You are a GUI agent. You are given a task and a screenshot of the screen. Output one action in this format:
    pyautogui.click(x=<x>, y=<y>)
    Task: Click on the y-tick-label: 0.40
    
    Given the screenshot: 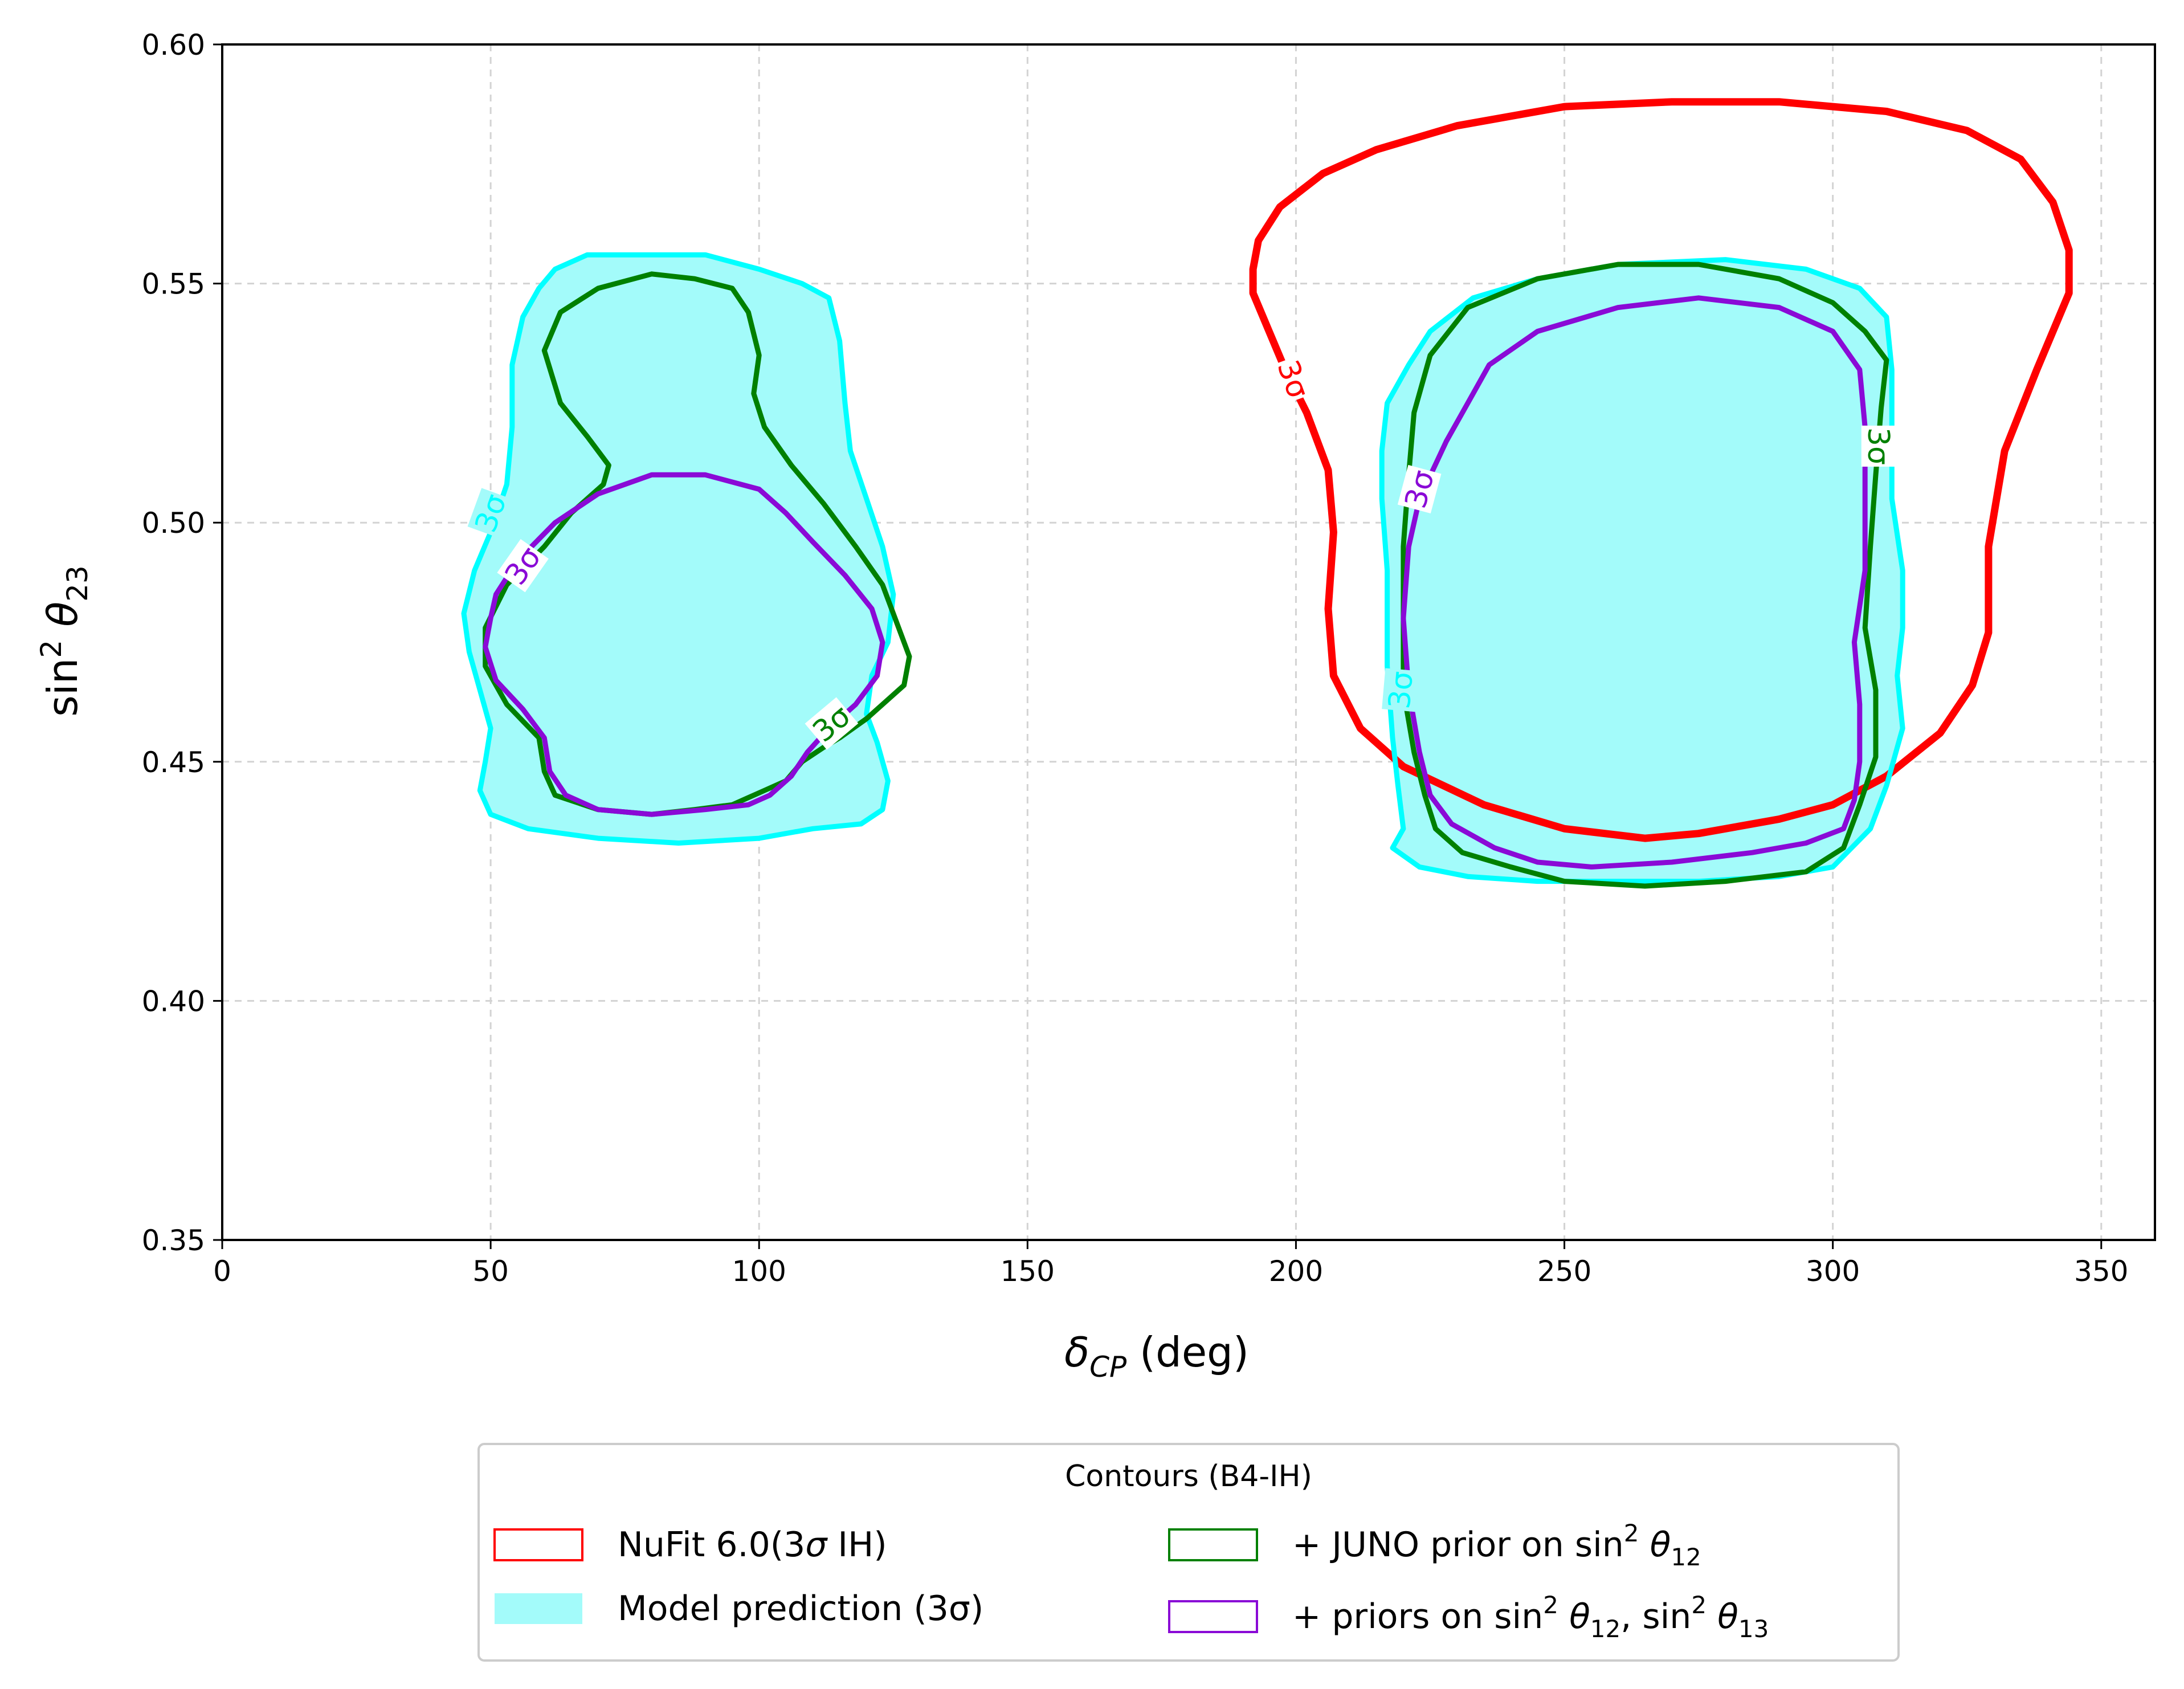 What is the action you would take?
    pyautogui.click(x=173, y=1001)
    